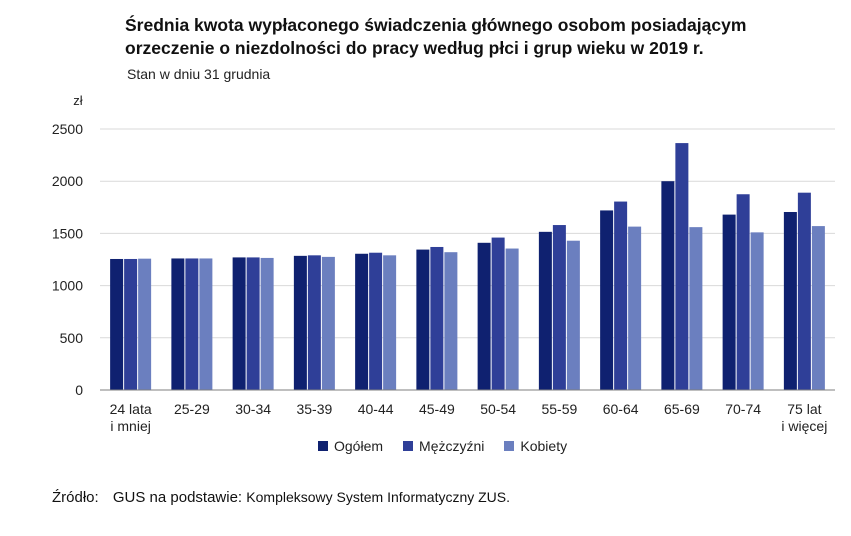 The image size is (851, 536). Describe the element at coordinates (682, 409) in the screenshot. I see `x-tick-label: 65-69` at that location.